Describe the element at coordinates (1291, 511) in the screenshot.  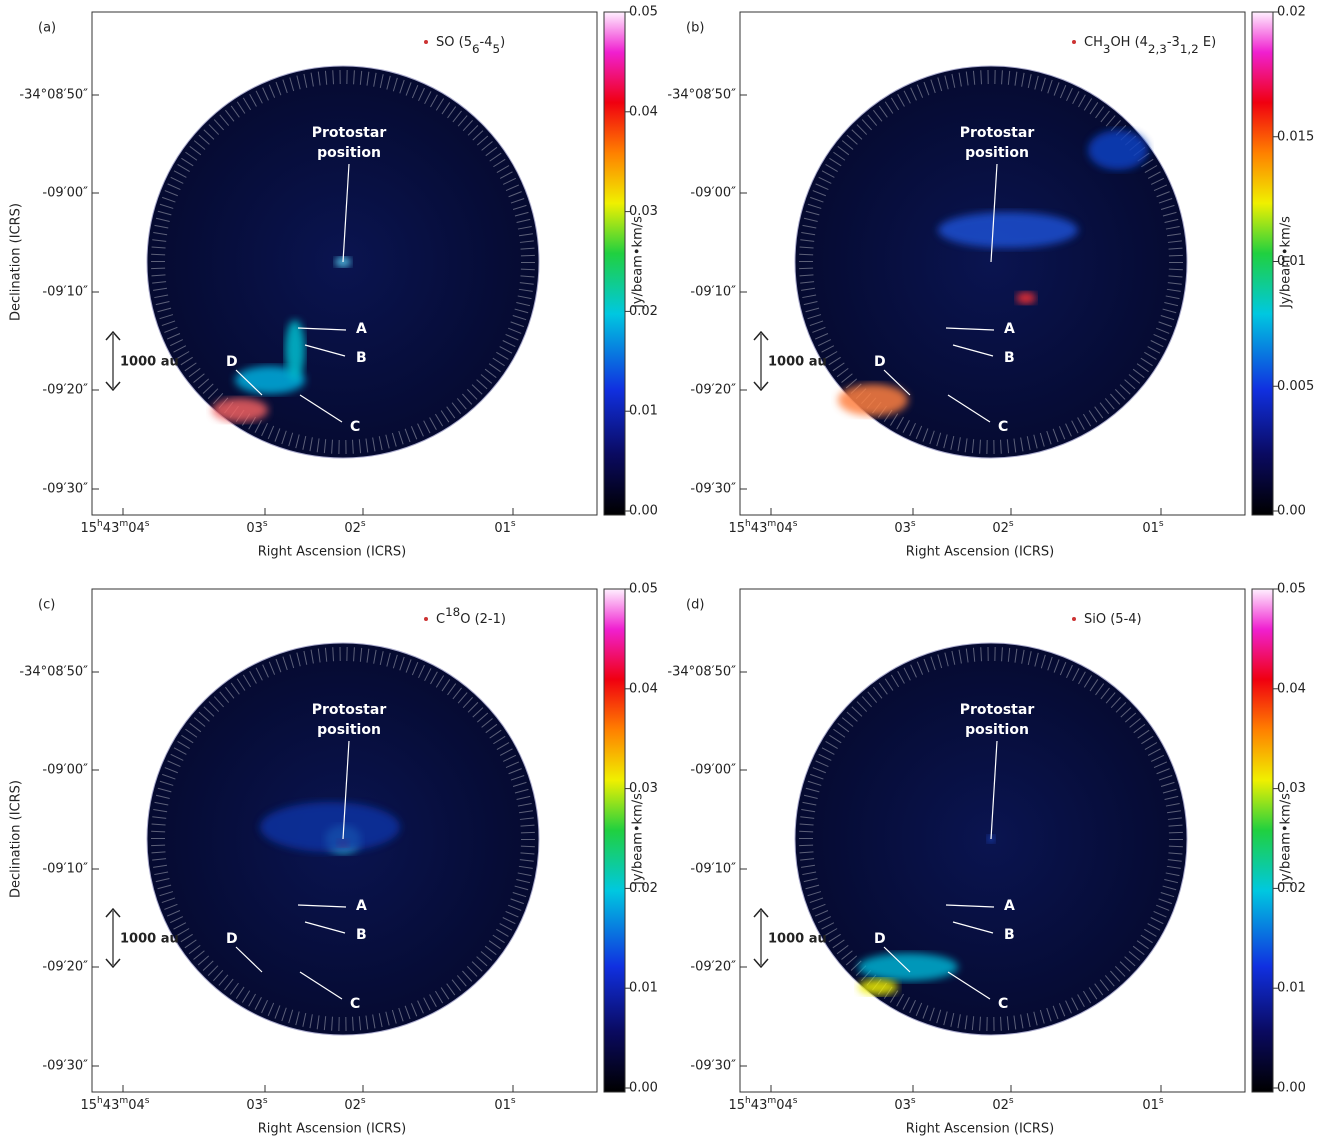
I see `colorbar-tick-label: 0.00` at that location.